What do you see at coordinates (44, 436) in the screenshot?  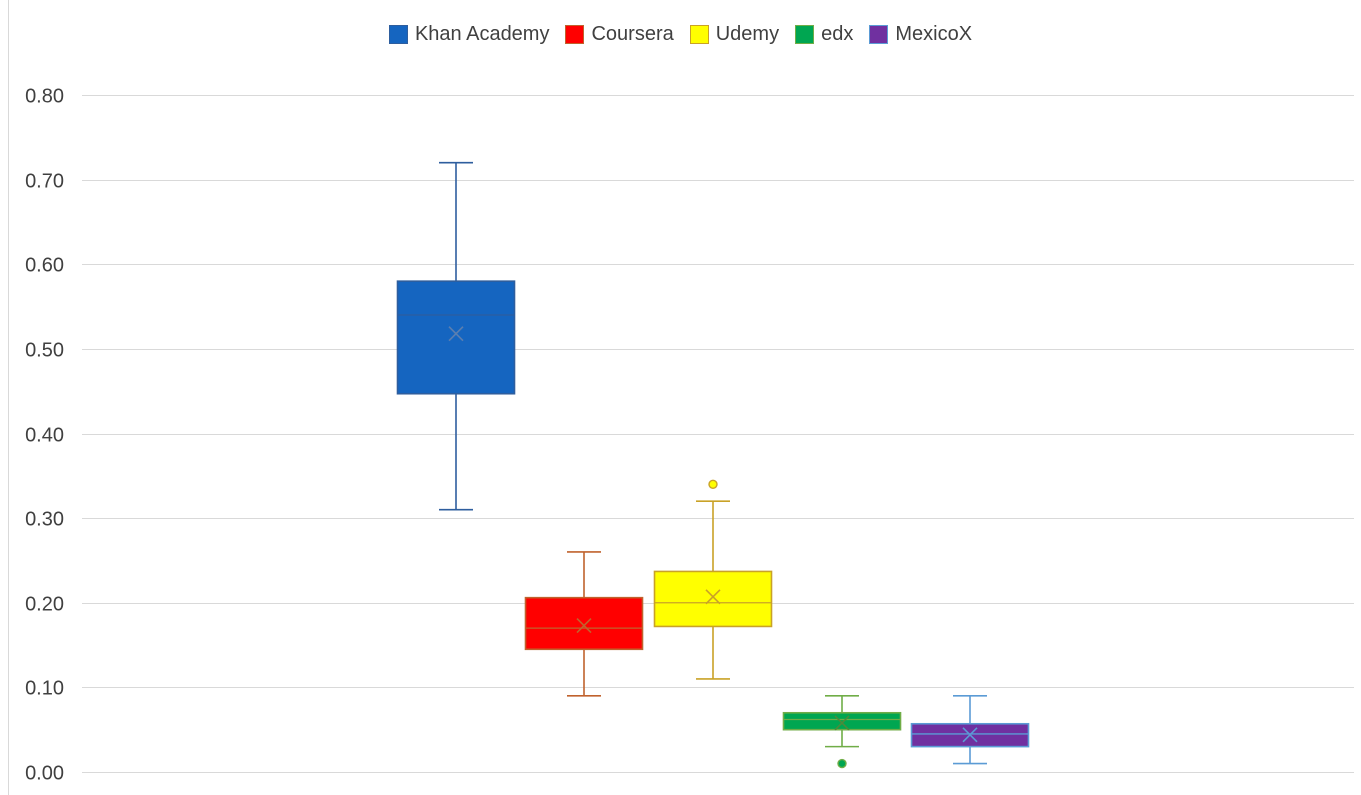 I see `y-tick-label: 0.40` at bounding box center [44, 436].